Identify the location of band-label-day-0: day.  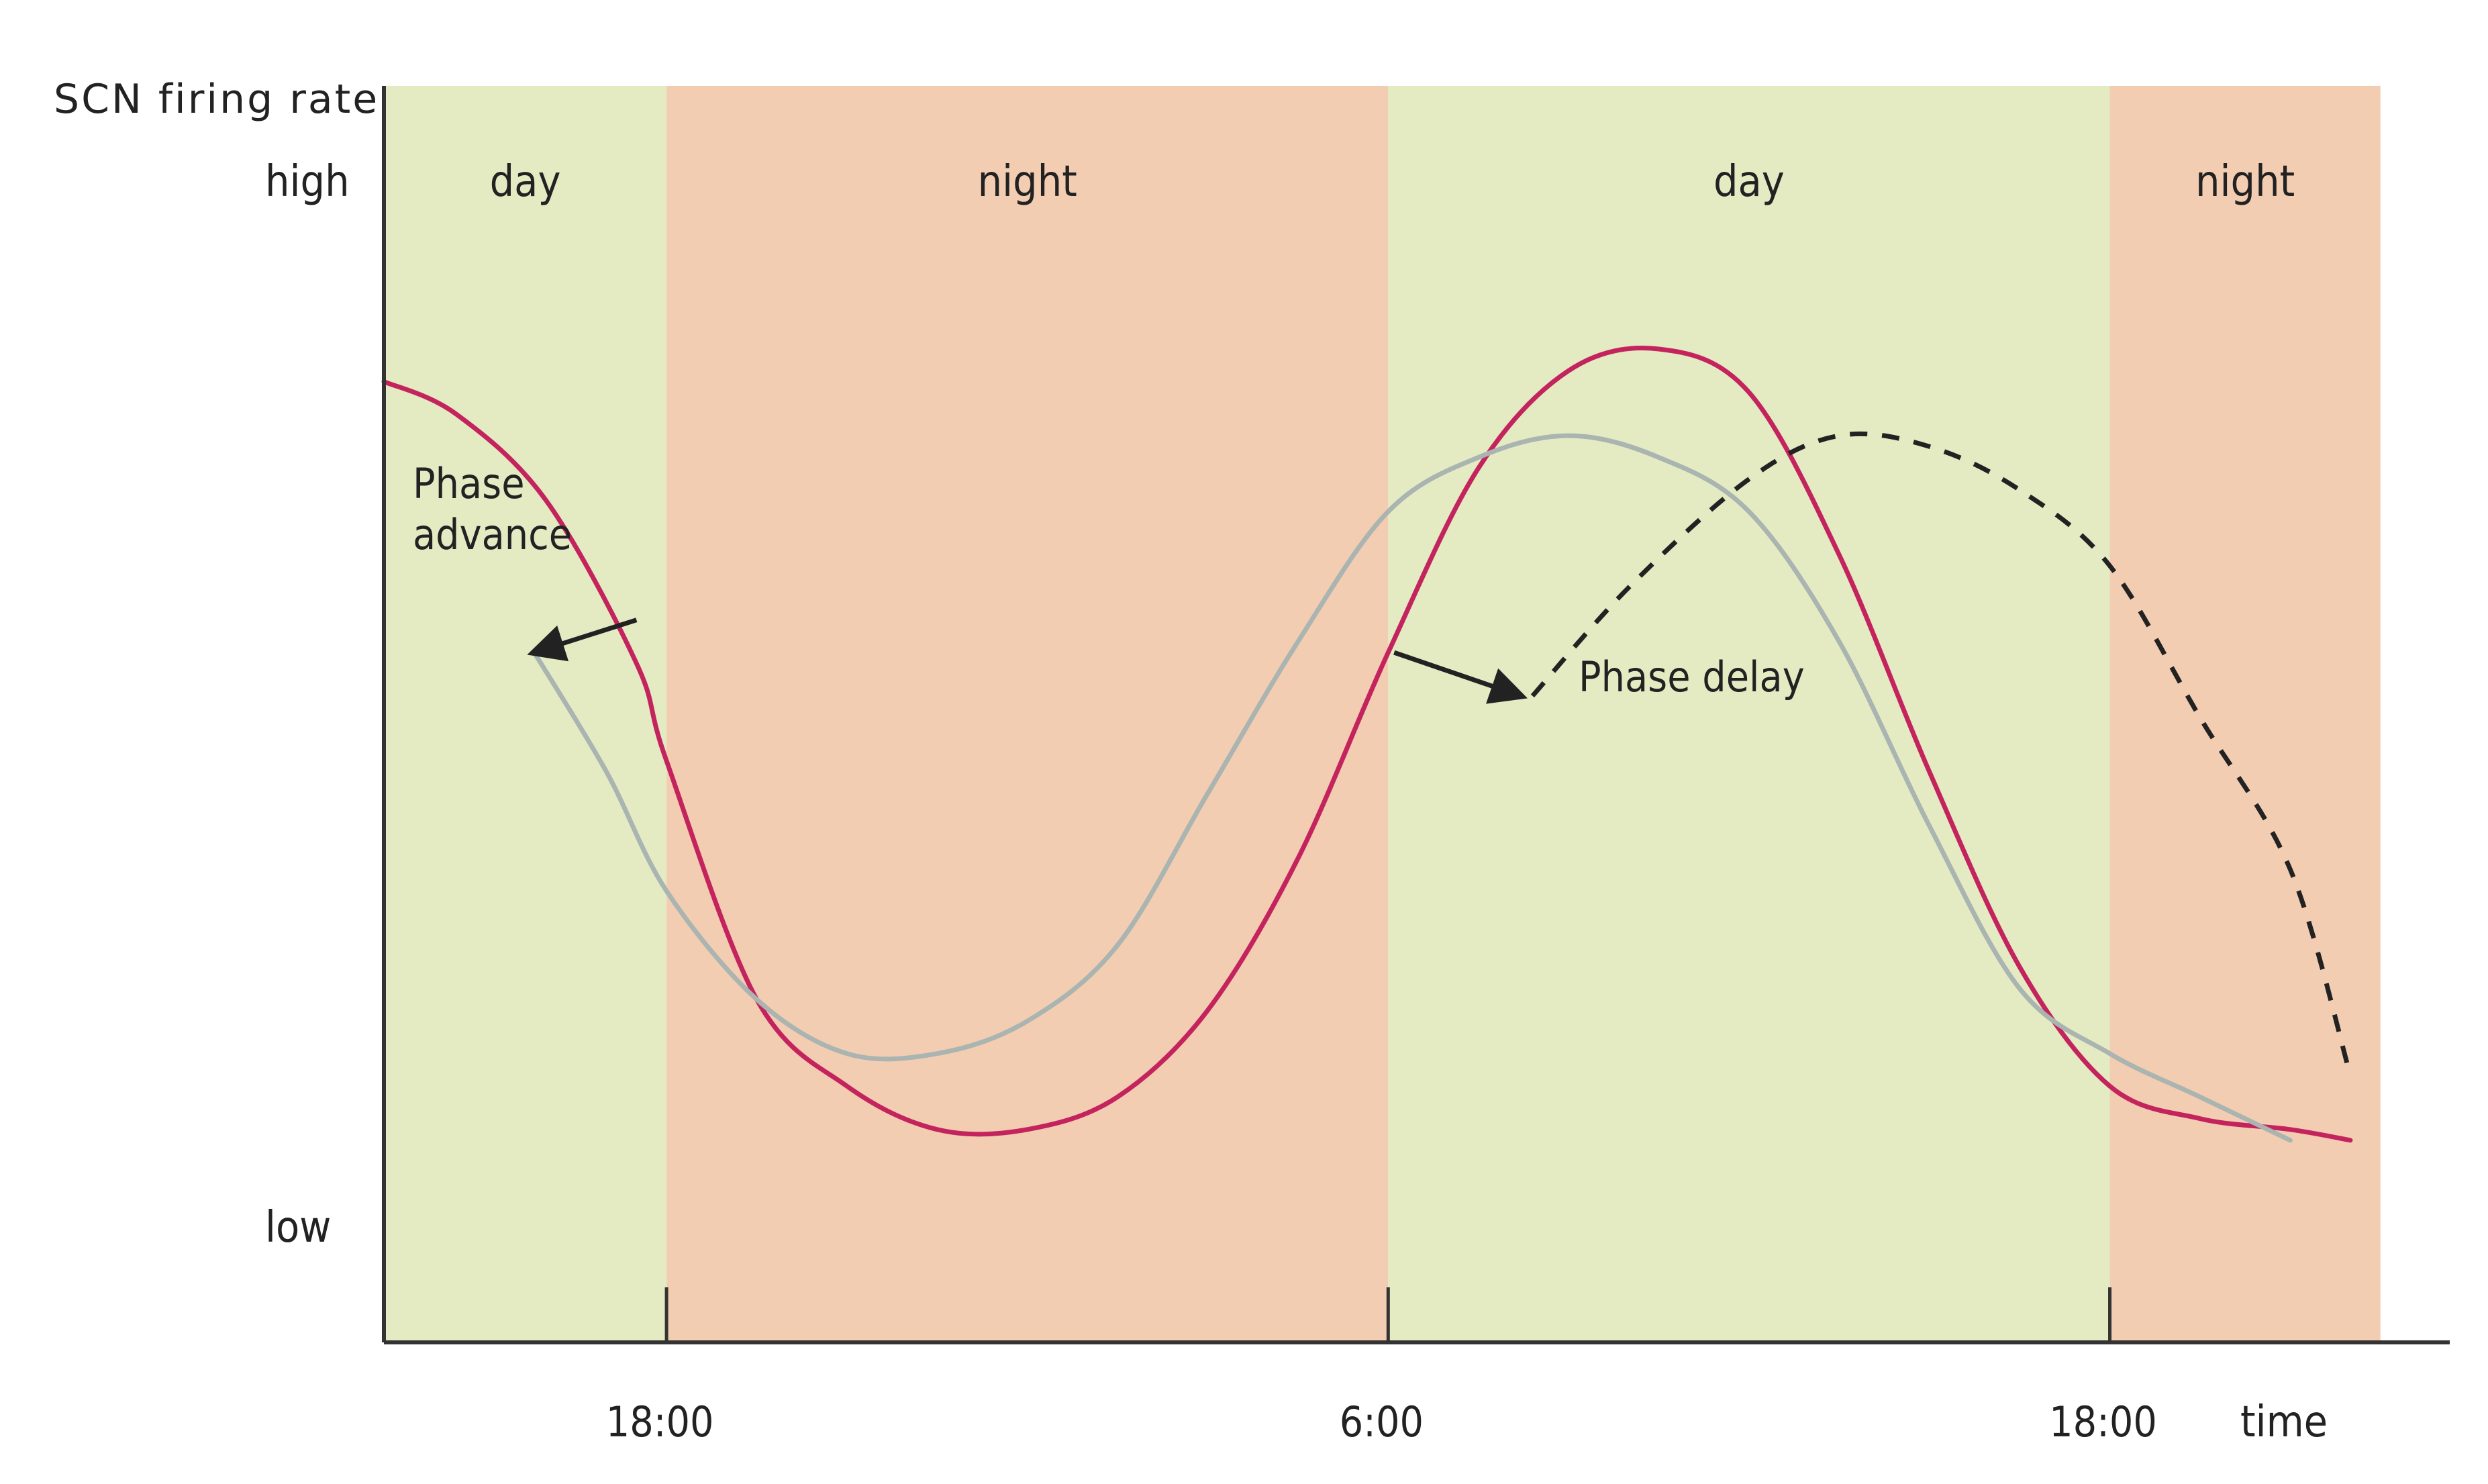
(525, 182).